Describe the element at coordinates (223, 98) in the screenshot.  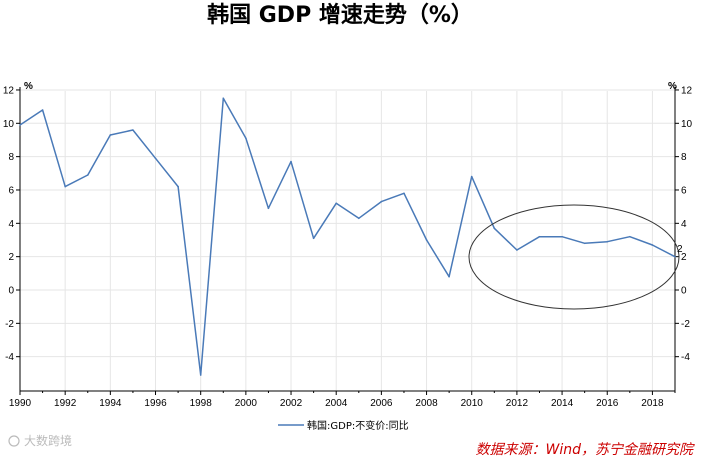
I see `data-point: 1999: 11.5` at that location.